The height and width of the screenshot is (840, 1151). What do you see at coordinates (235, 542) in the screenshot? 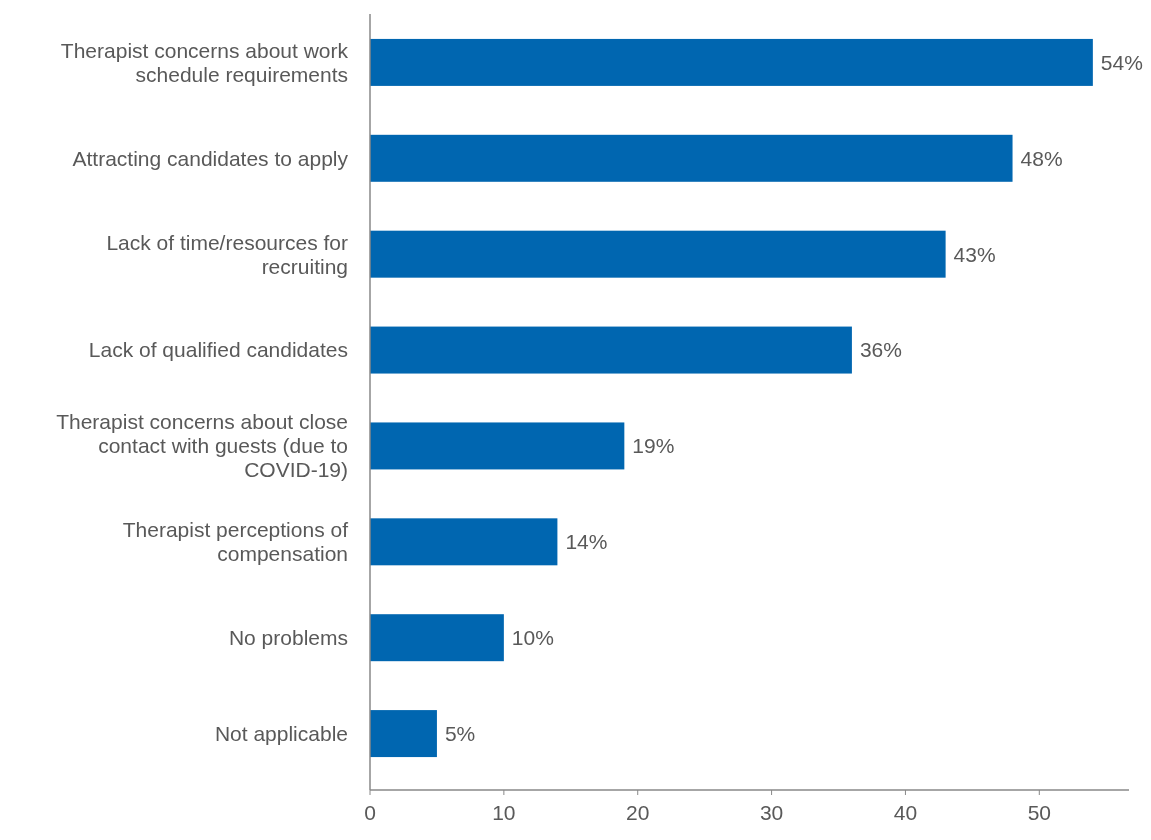
I see `y-tick-label: Therapist perceptions of compensation` at bounding box center [235, 542].